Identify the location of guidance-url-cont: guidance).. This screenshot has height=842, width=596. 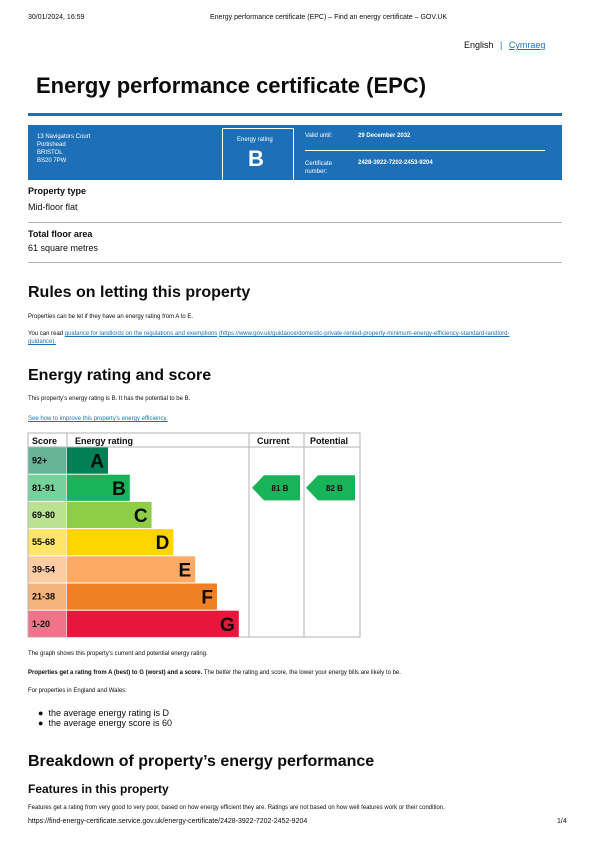
(42, 342).